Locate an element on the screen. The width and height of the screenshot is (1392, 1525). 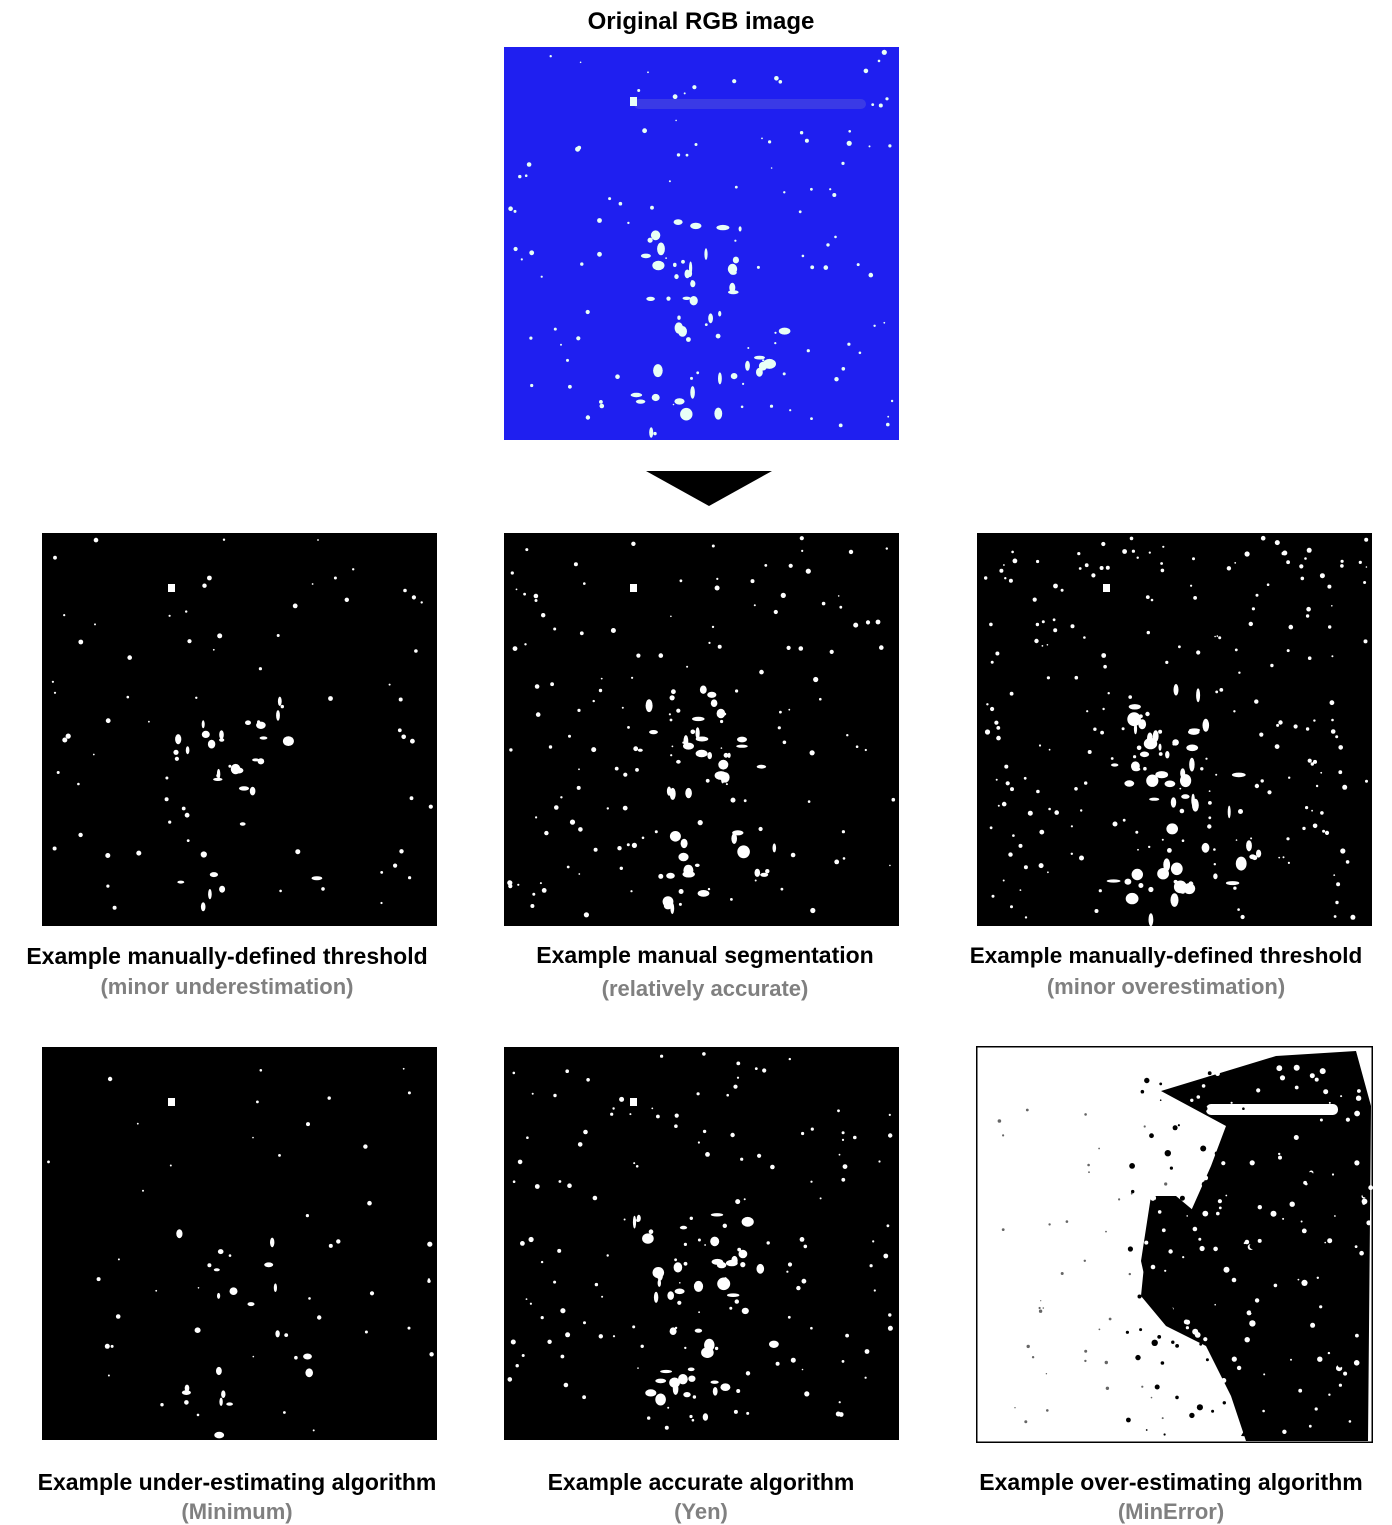
panel-algorithm-minimum is located at coordinates (239, 1243).